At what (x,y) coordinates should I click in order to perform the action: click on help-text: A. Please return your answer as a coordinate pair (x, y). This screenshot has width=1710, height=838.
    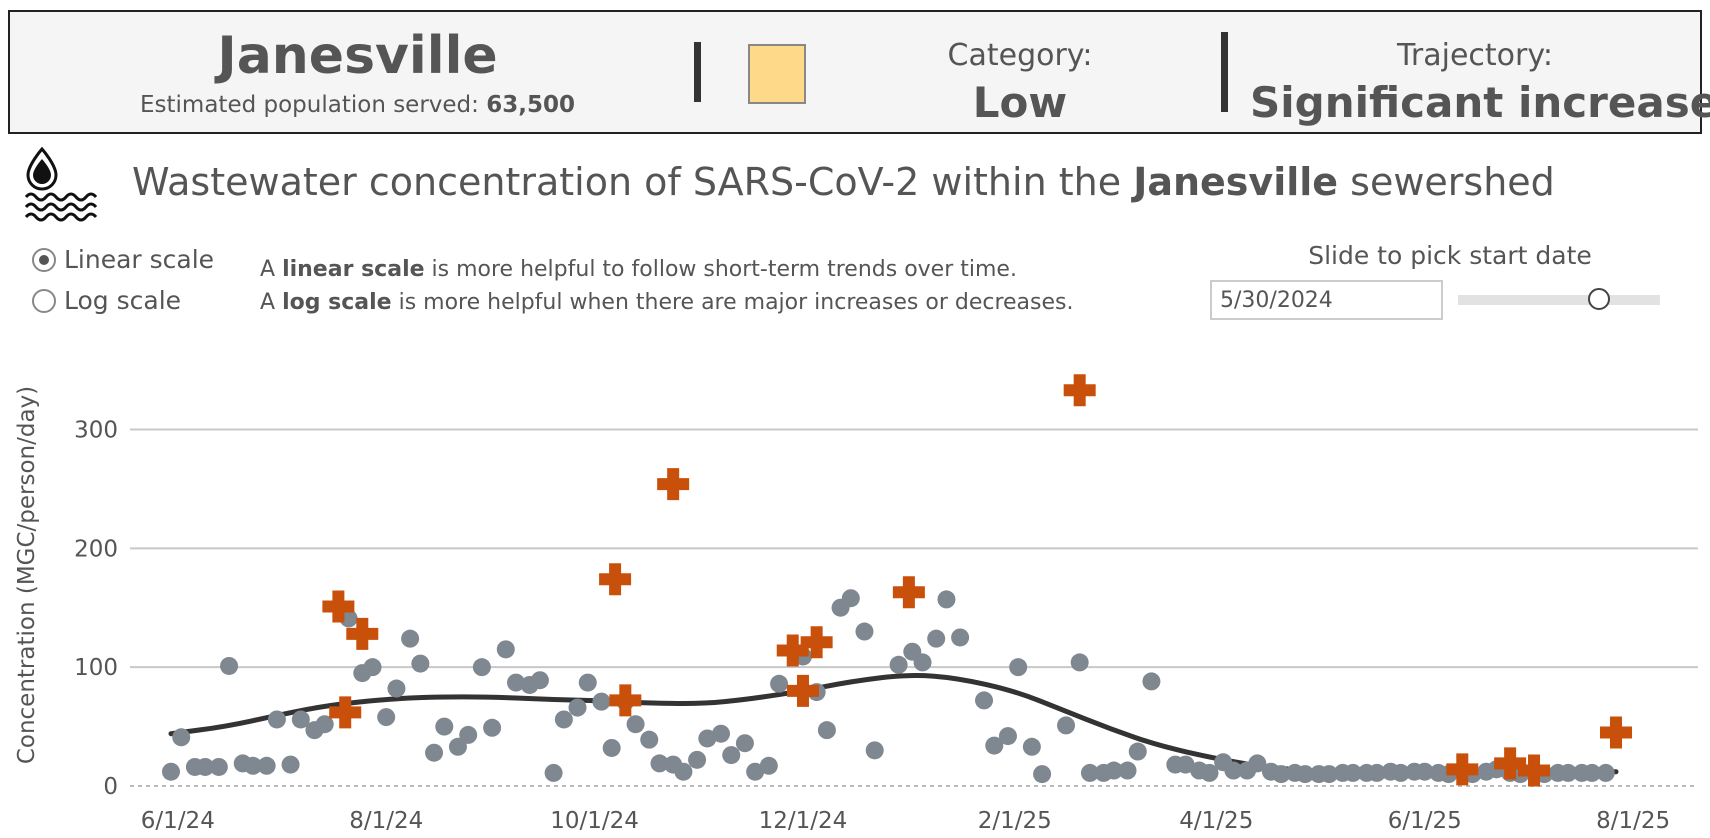
    Looking at the image, I should click on (268, 269).